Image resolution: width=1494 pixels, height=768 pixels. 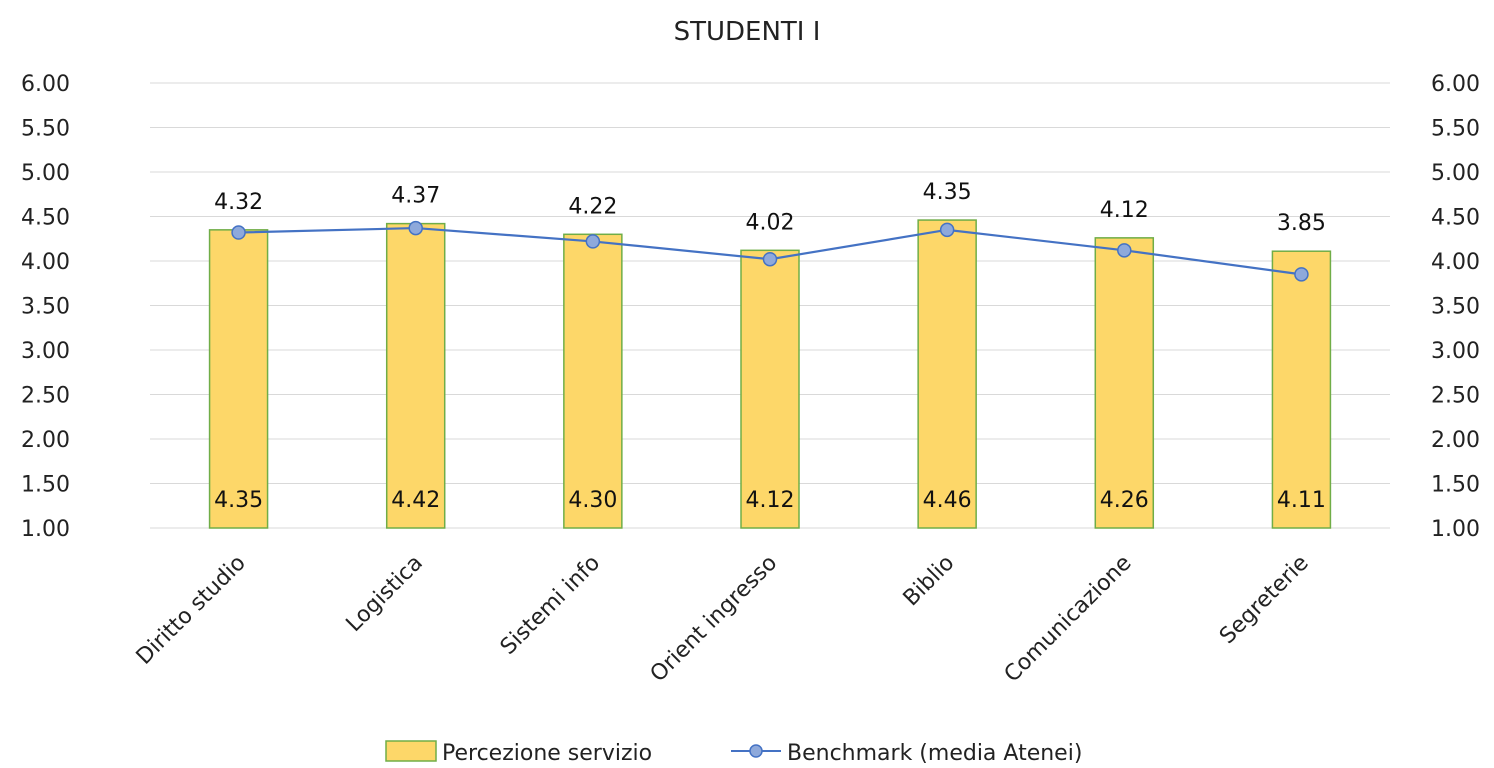 I want to click on line-series, so click(x=770, y=251).